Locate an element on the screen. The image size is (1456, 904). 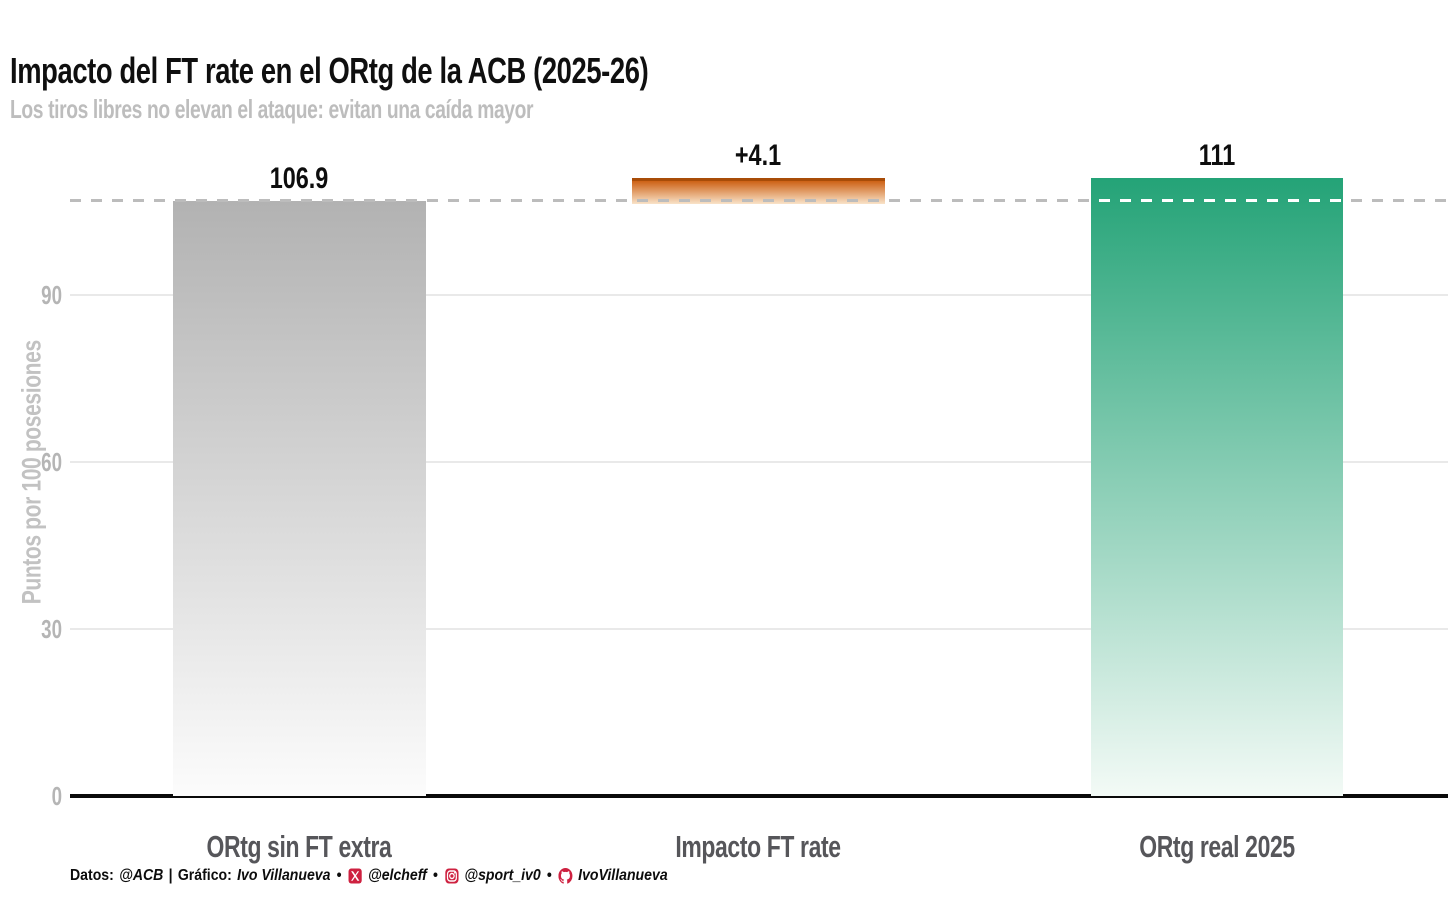
handle-github: IvoVillanueva is located at coordinates (623, 875).